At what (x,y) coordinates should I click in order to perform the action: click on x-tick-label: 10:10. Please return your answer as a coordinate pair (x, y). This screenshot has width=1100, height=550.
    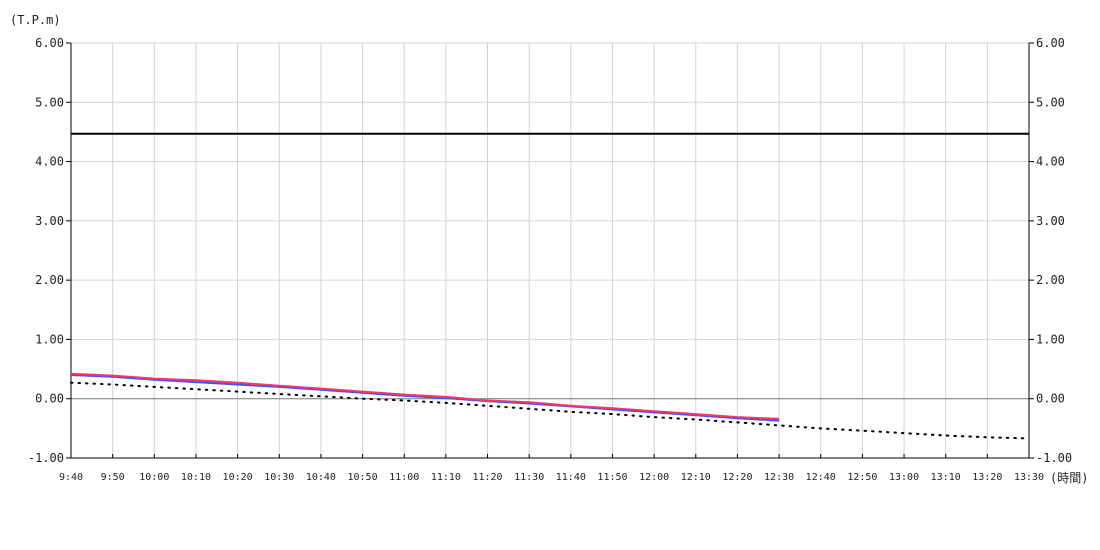
    Looking at the image, I should click on (196, 477).